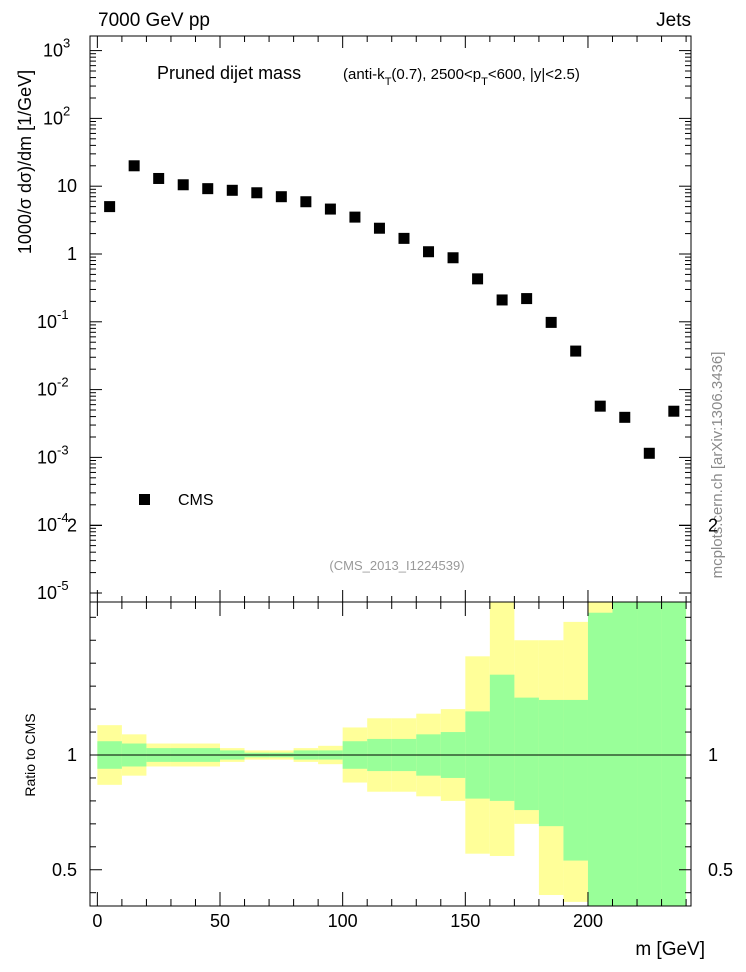 Image resolution: width=746 pixels, height=972 pixels. I want to click on ratio-y-tick-label-right: 2, so click(713, 526).